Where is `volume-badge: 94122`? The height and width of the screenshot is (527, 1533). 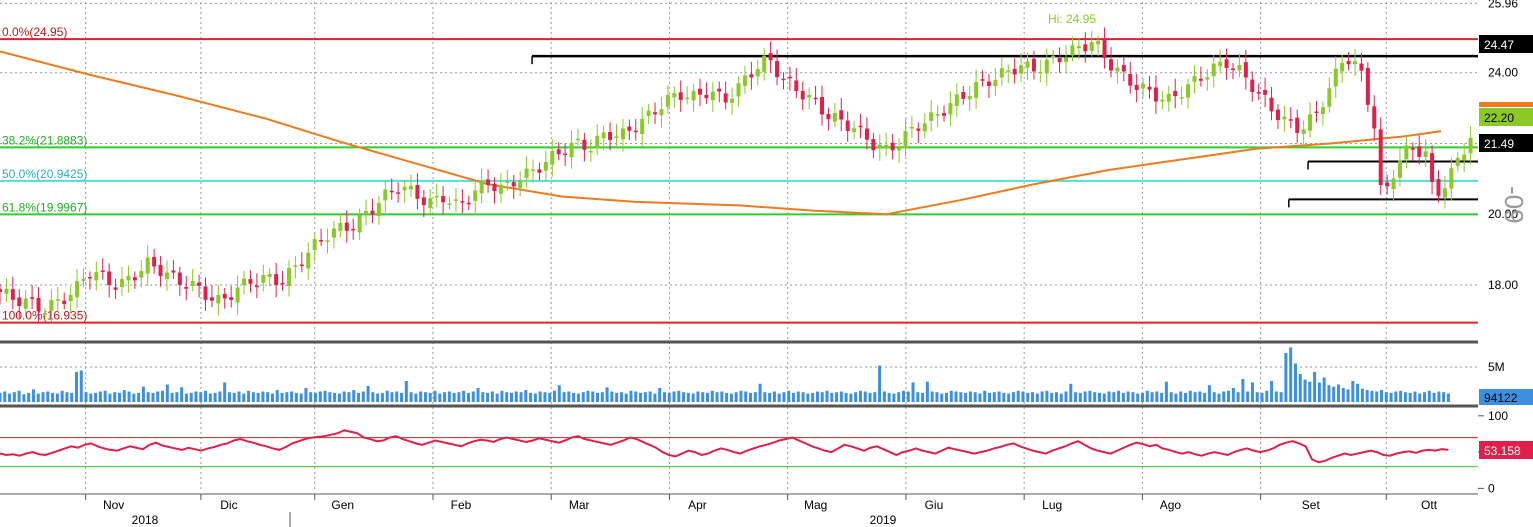
volume-badge: 94122 is located at coordinates (1506, 397).